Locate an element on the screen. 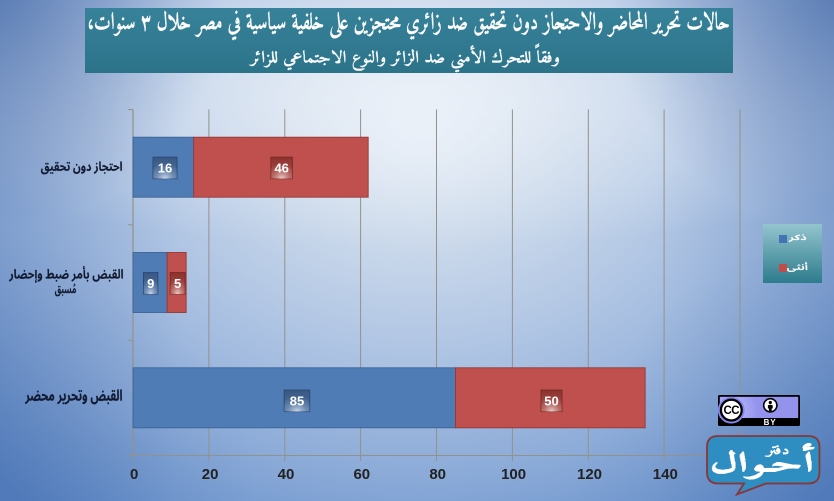  svg-text: 20 is located at coordinates (210, 474).